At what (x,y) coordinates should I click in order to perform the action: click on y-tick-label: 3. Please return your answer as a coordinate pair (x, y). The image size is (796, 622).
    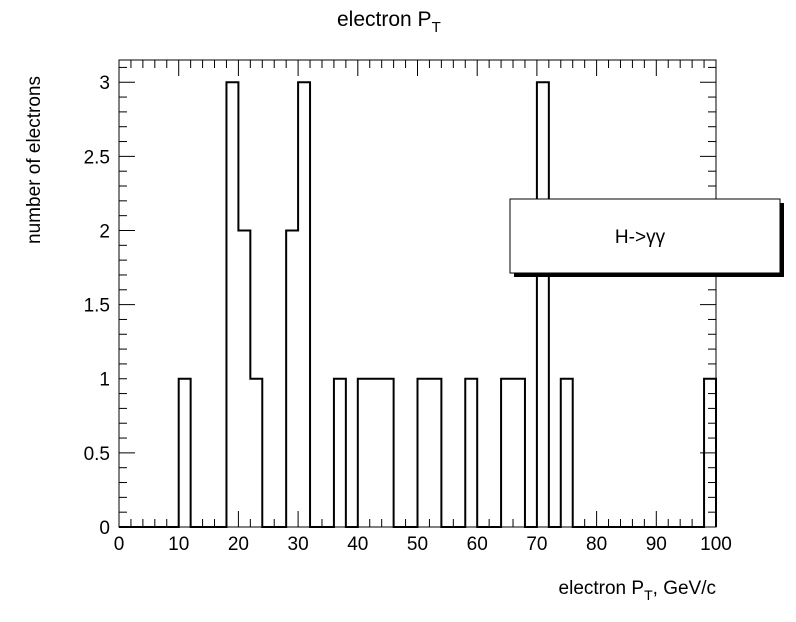
    Looking at the image, I should click on (104, 83).